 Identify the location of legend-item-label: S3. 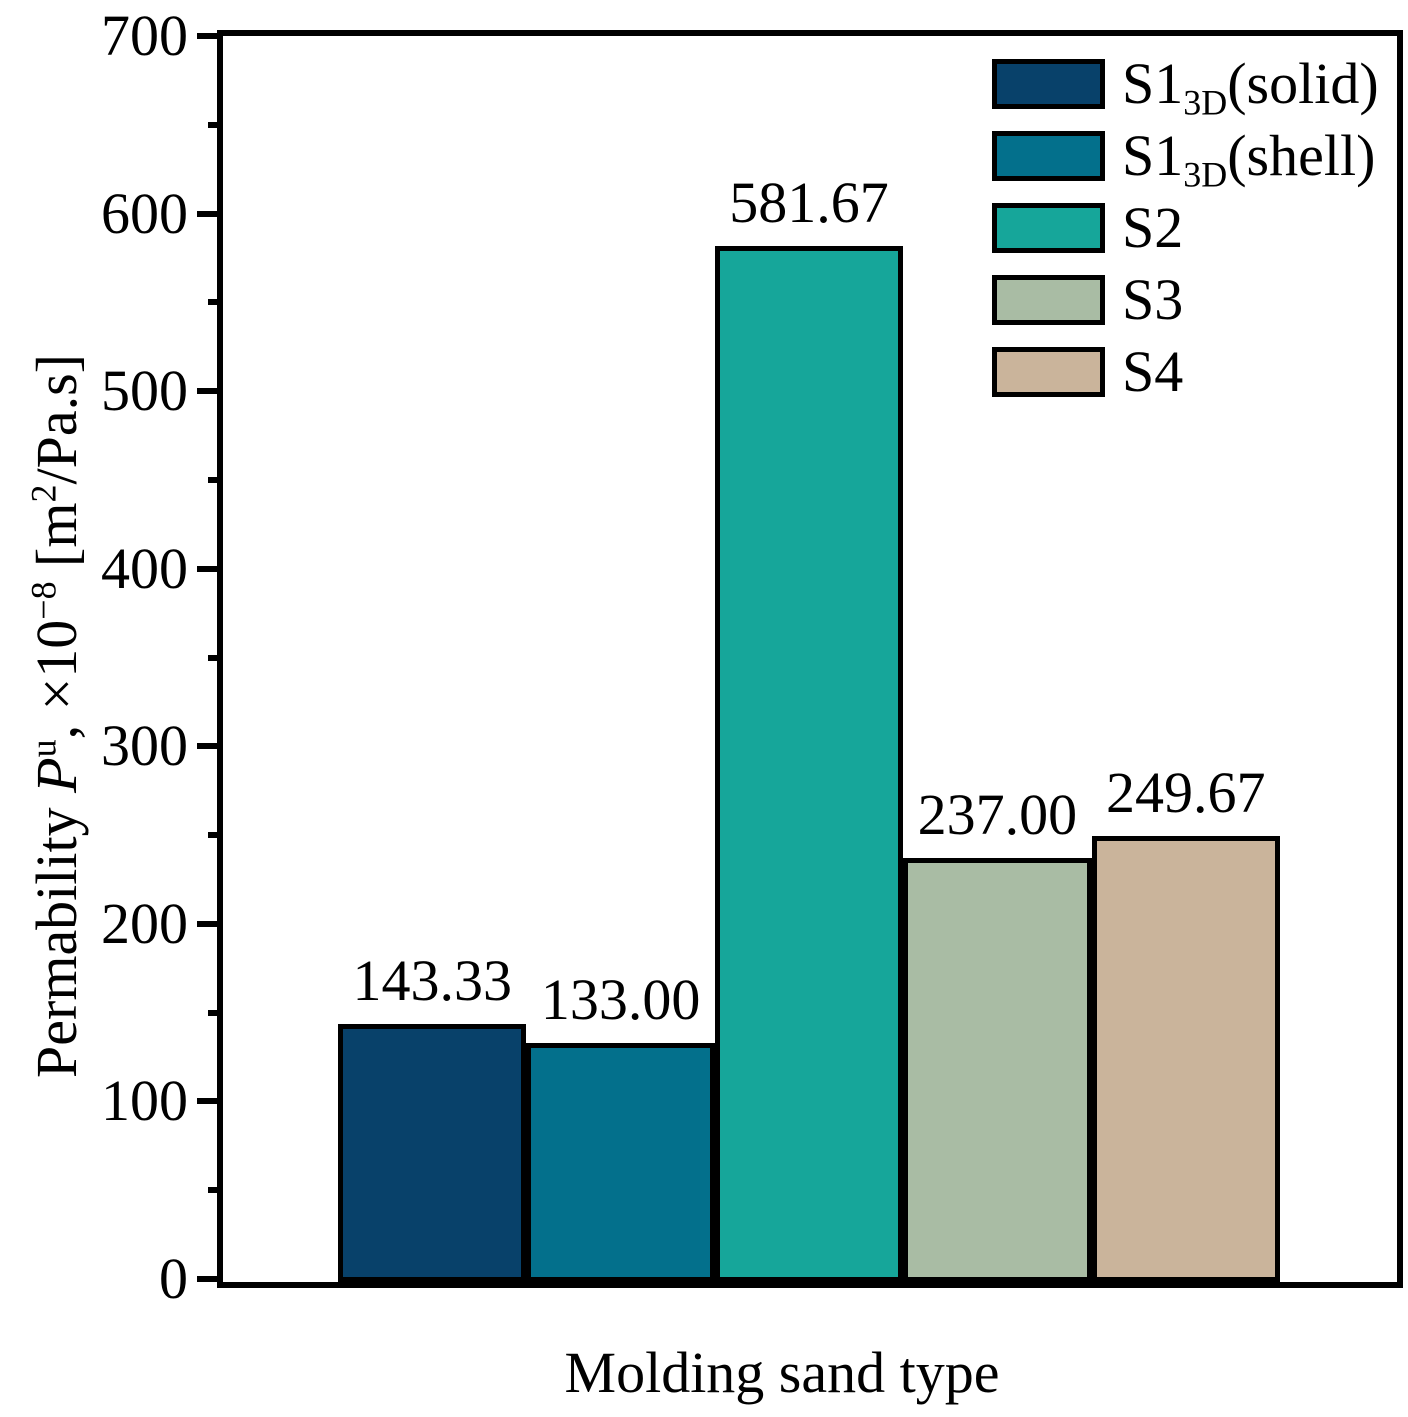
(1152, 300).